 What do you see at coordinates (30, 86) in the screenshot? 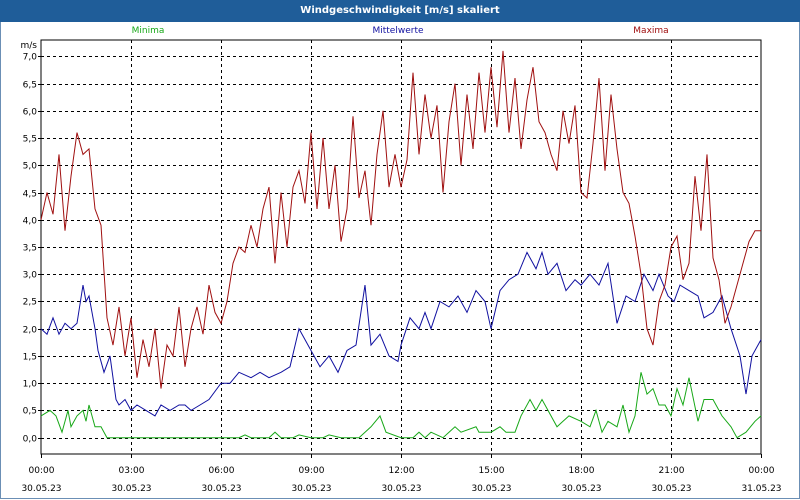
I see `y-tick-label: 6,5` at bounding box center [30, 86].